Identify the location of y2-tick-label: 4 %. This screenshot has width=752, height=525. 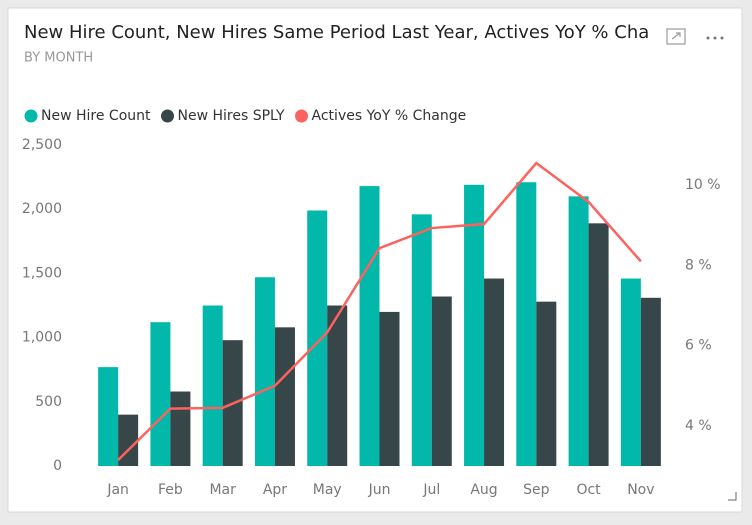
(698, 426).